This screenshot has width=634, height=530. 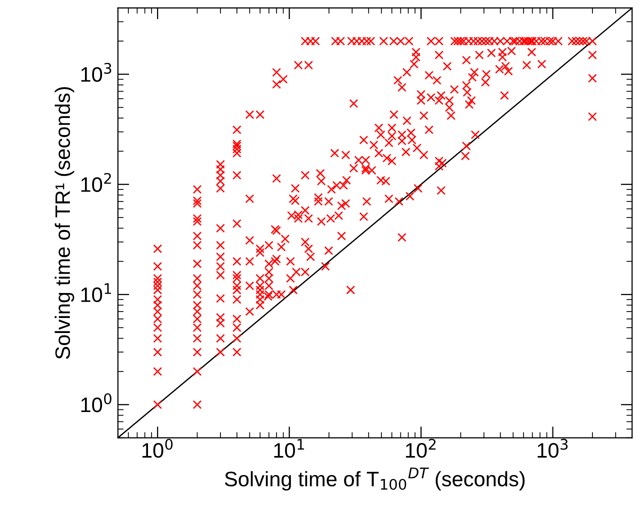 What do you see at coordinates (64, 223) in the screenshot?
I see `y-axis-title: Solving time of TR¹ (seconds)` at bounding box center [64, 223].